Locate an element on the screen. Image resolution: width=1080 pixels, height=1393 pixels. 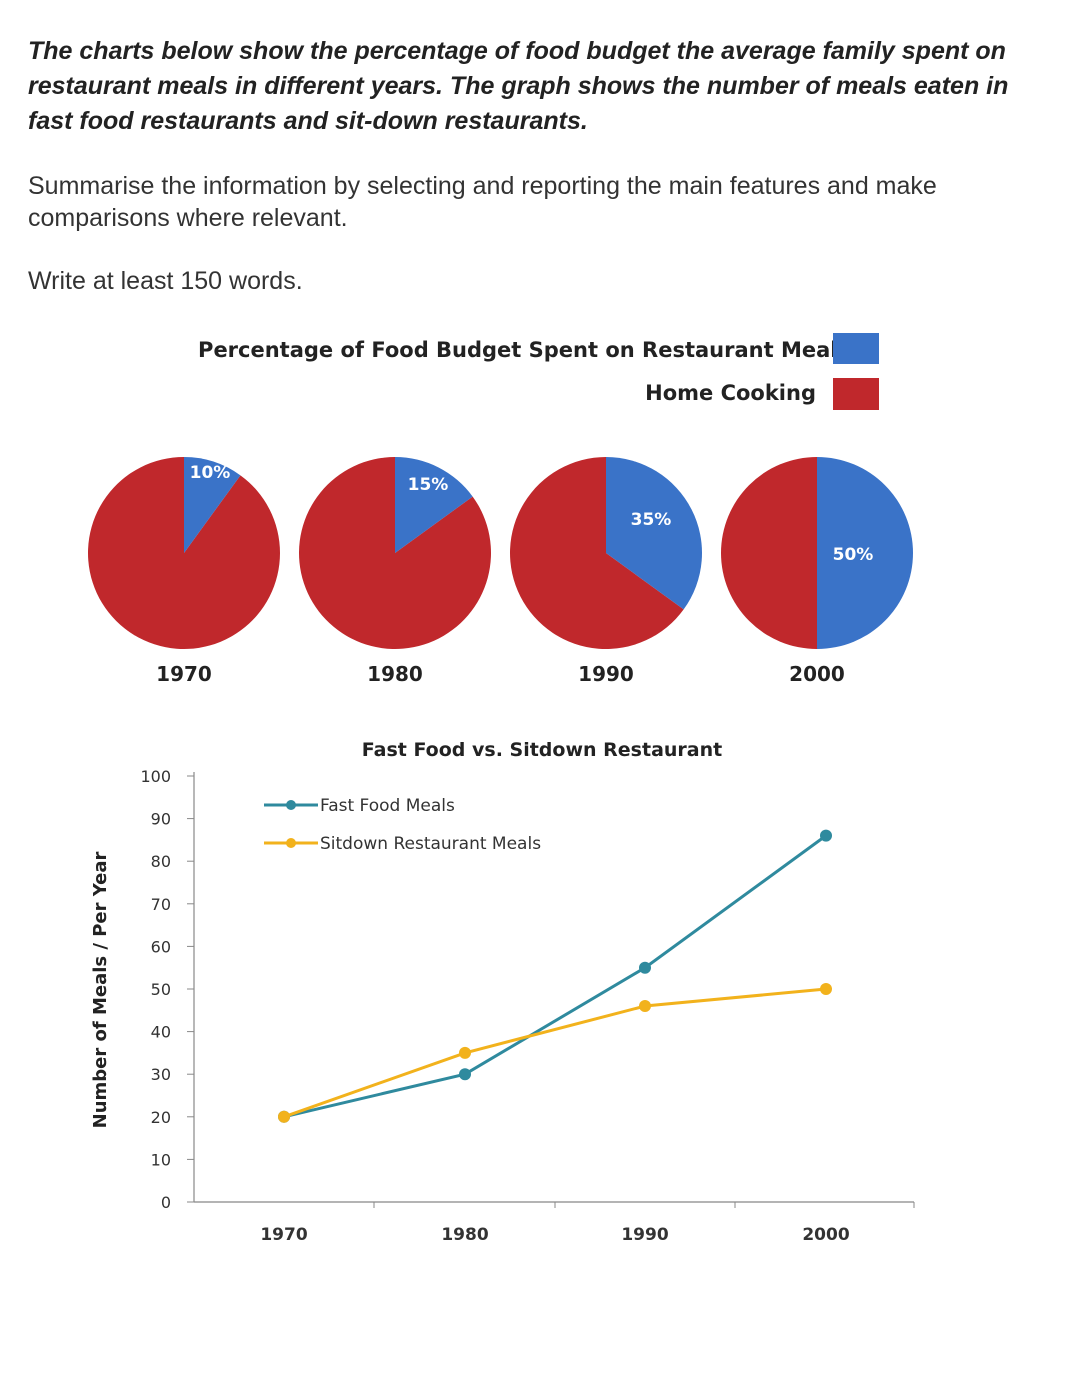
pie-percent-label-2000: 50% is located at coordinates (853, 555).